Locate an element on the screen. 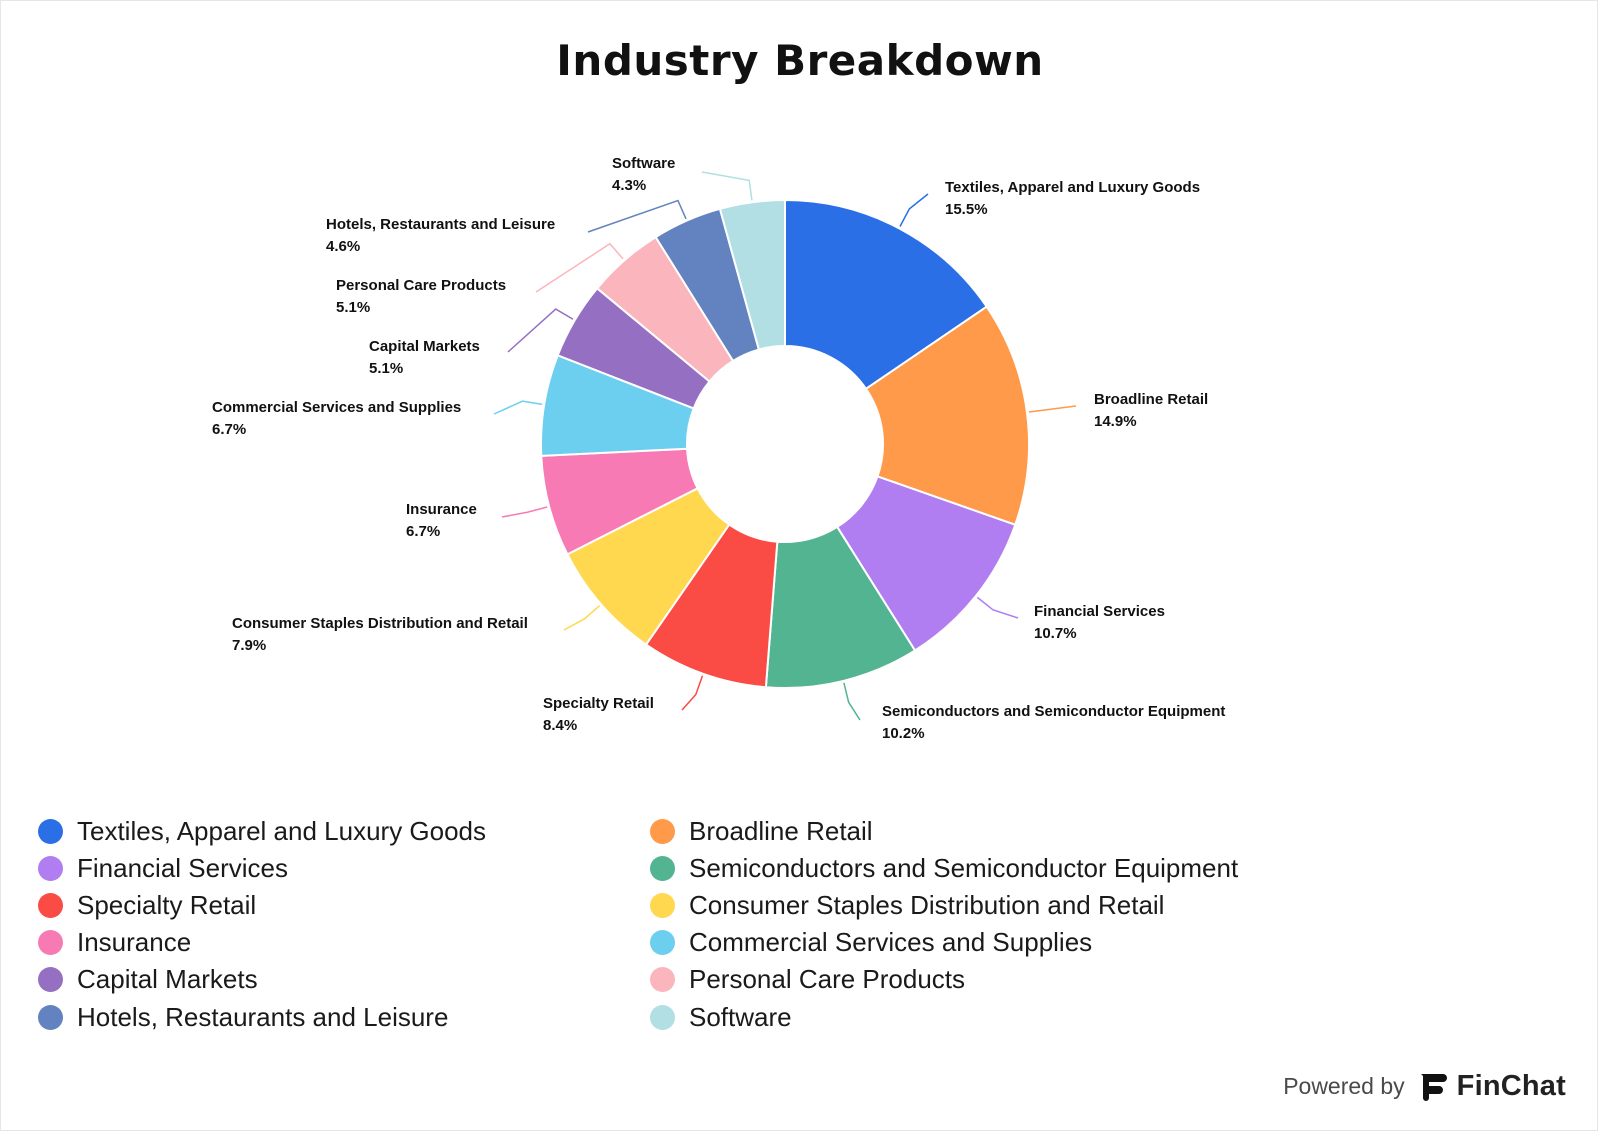 The width and height of the screenshot is (1600, 1133). footer: Powered by FinChat is located at coordinates (1424, 1086).